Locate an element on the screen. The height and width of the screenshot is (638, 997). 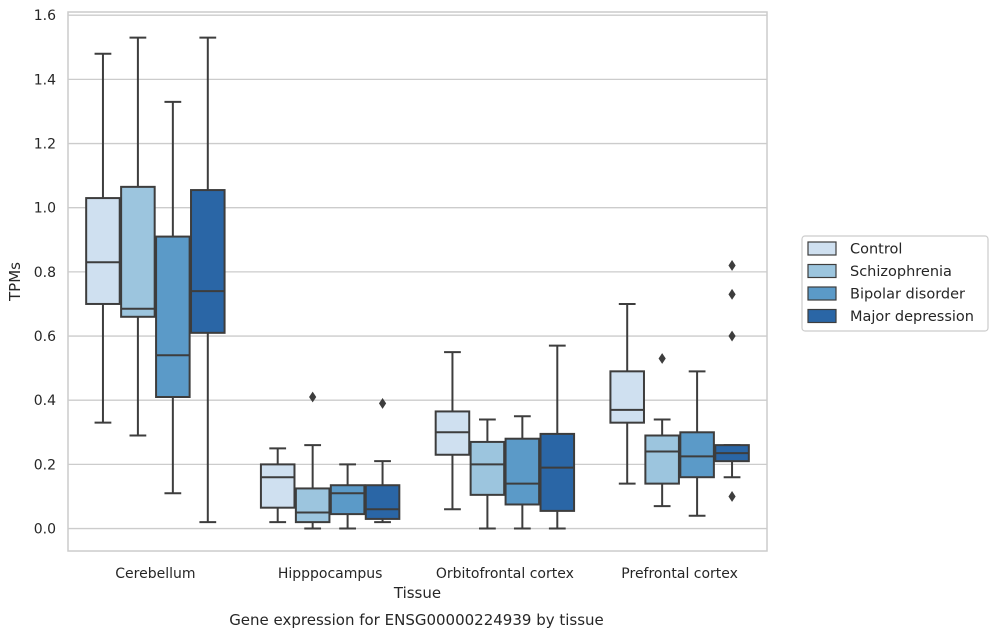
y-tick-labels: 0.0 0.2 0.4 0.6 0.8 1.0 1.2 1.4 1.6 is located at coordinates (45, 272).